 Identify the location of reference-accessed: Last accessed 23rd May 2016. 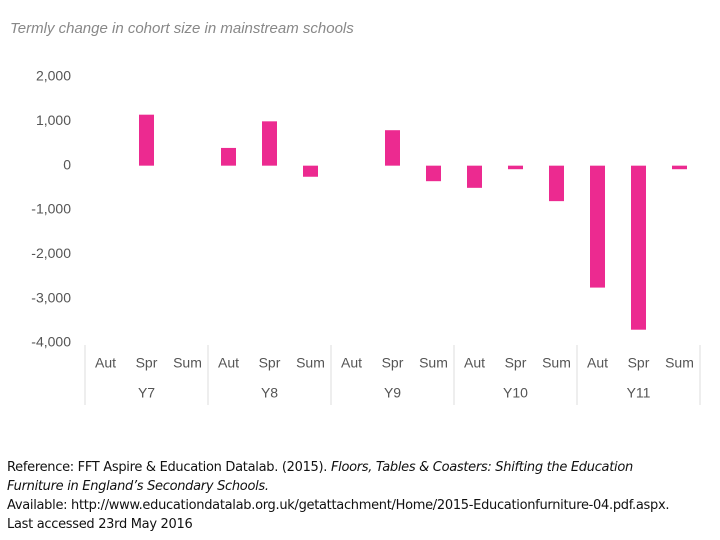
(100, 524).